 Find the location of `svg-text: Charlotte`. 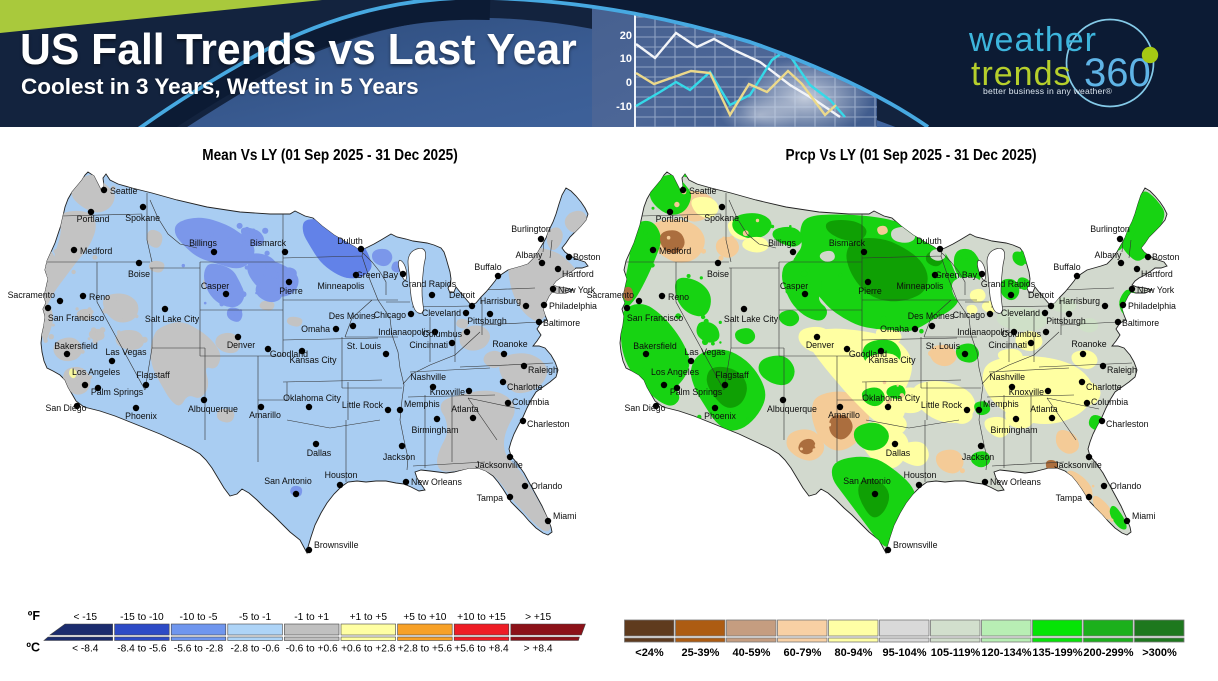

svg-text: Charlotte is located at coordinates (525, 387).